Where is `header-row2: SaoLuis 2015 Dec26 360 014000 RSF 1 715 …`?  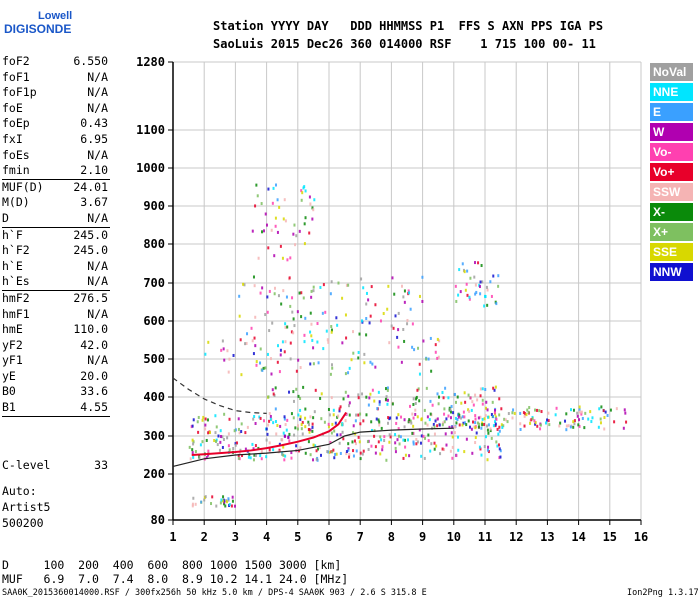
header-row2: SaoLuis 2015 Dec26 360 014000 RSF 1 715 … is located at coordinates (404, 44).